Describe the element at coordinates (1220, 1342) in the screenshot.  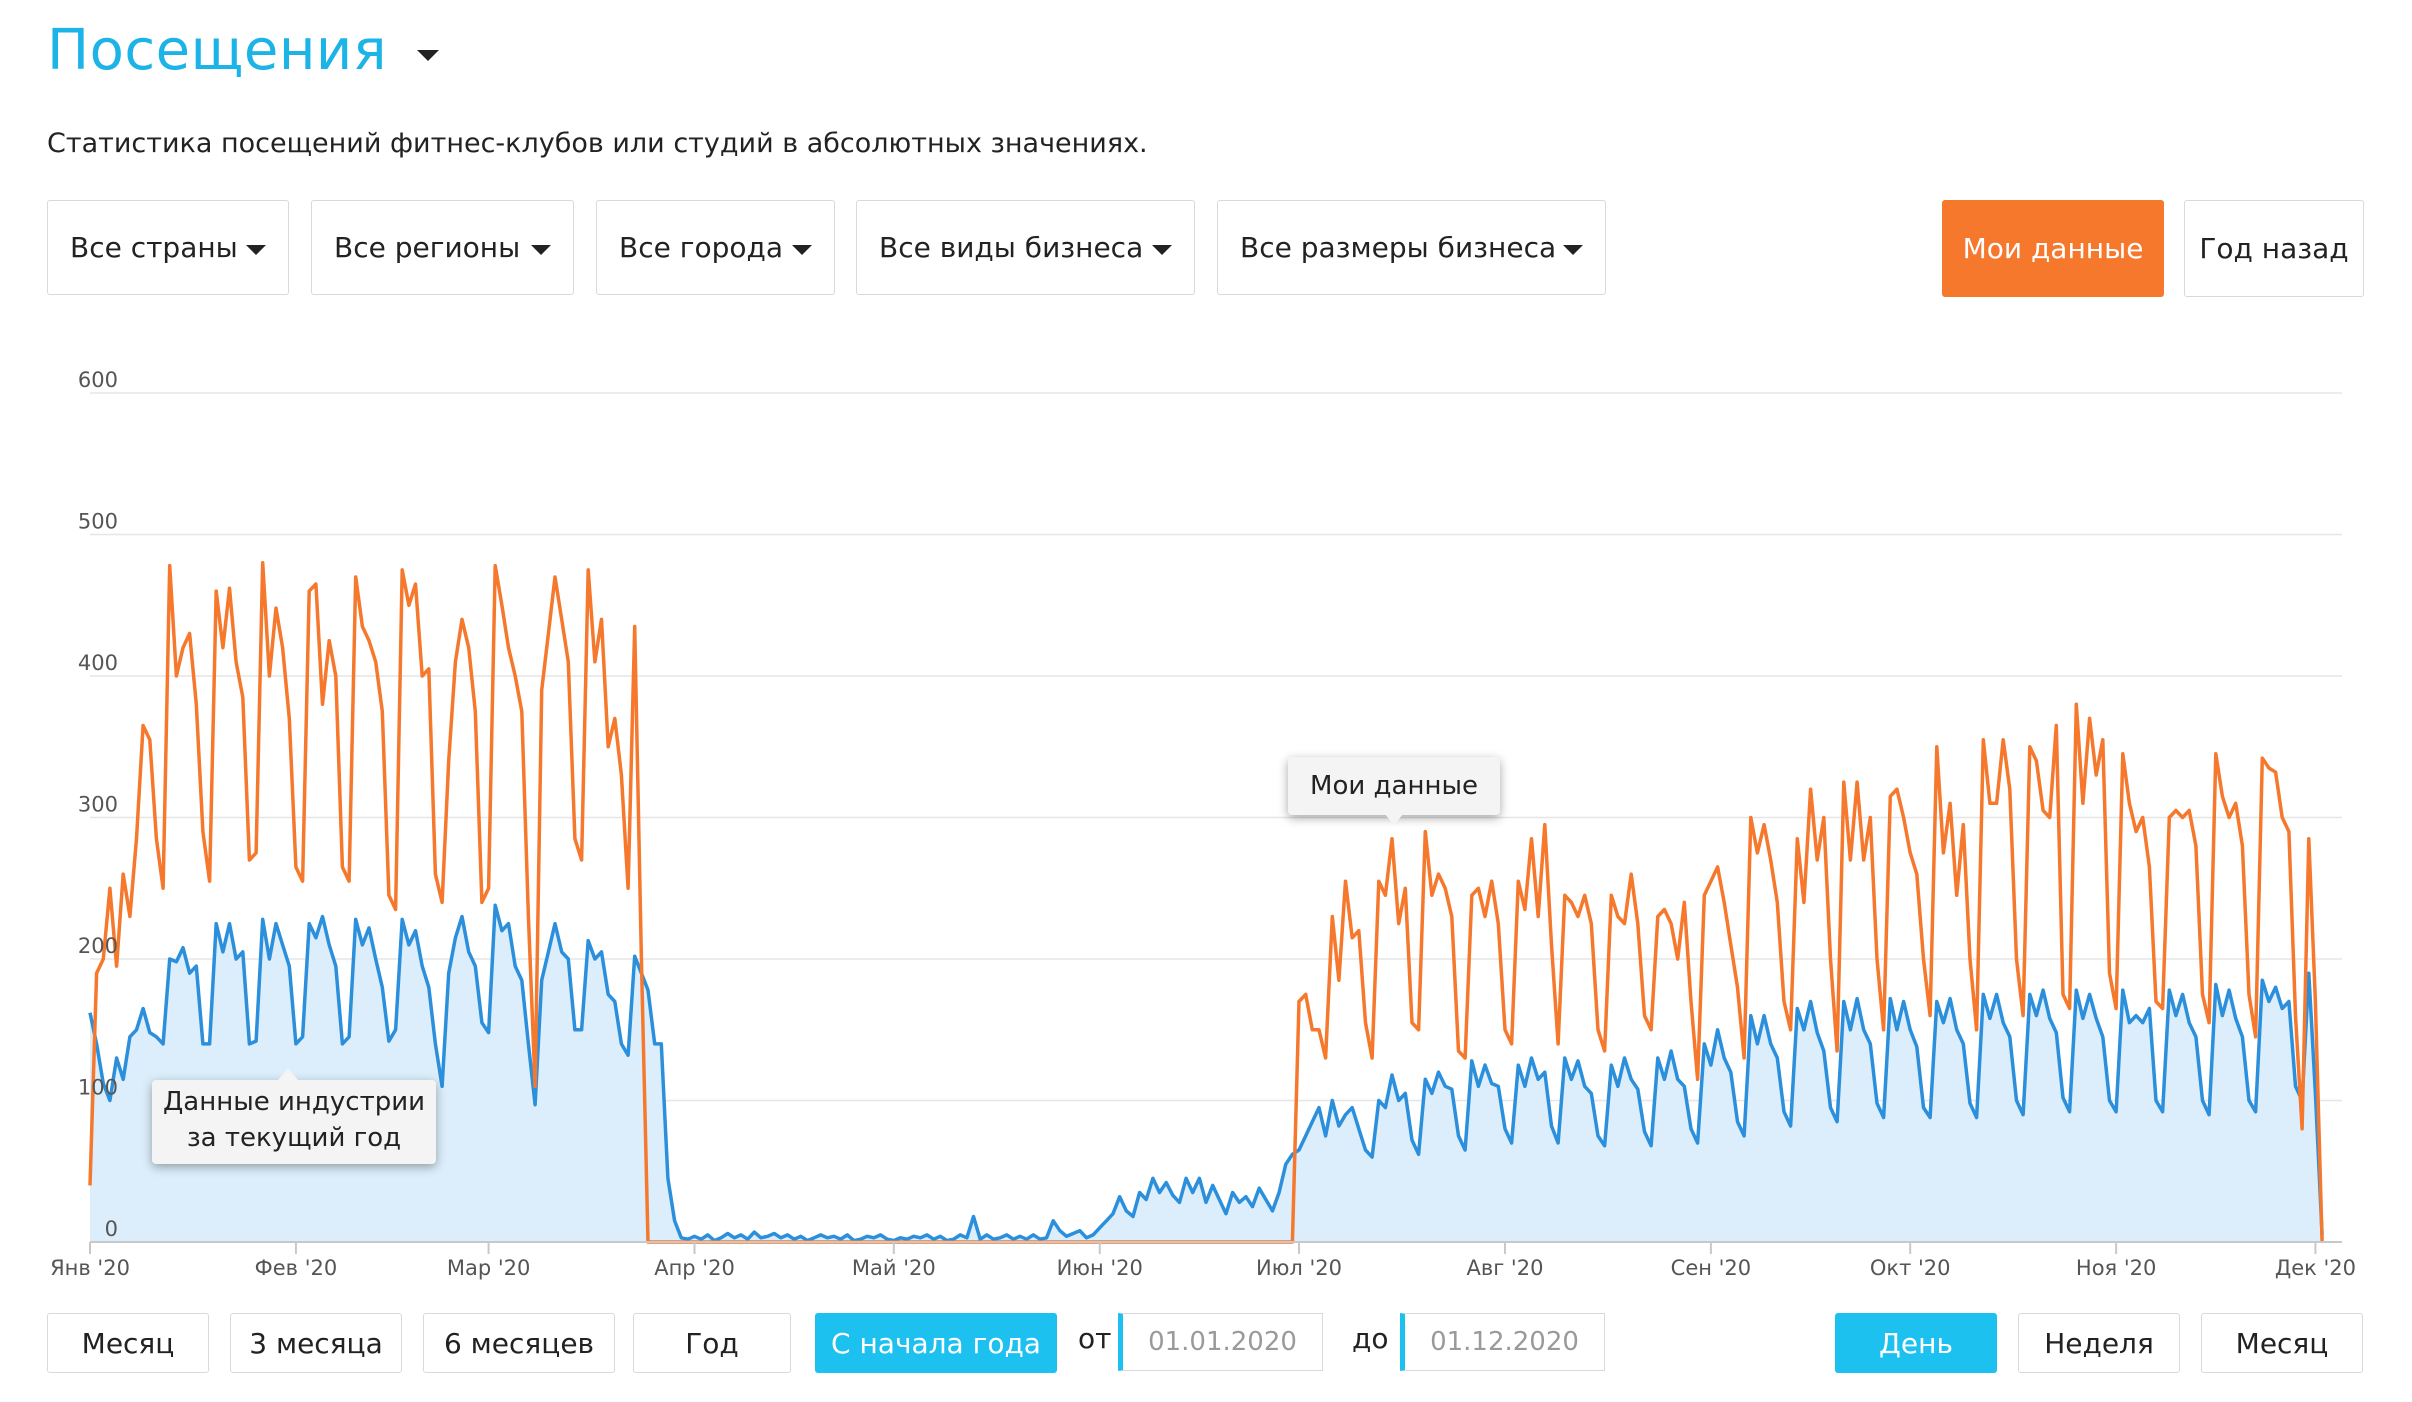
I see `date-from-input` at that location.